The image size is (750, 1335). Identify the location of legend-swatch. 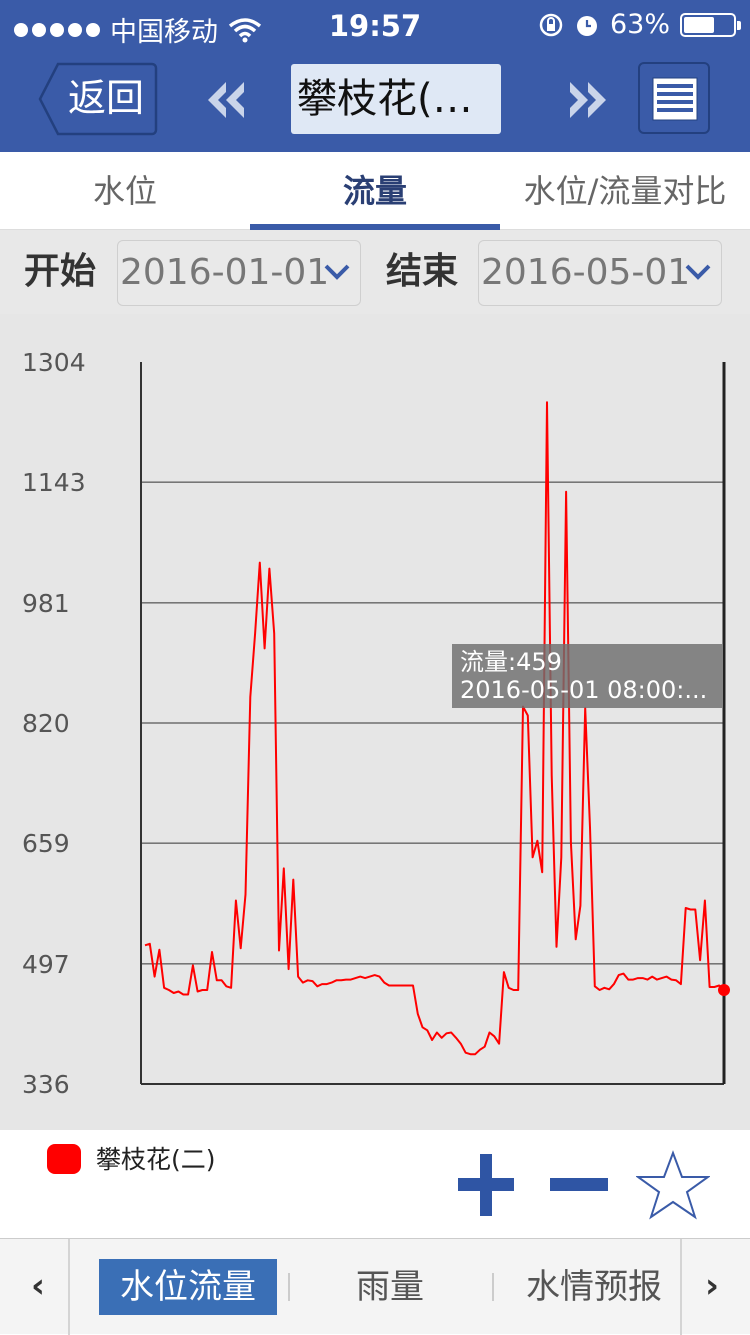
(64, 1159).